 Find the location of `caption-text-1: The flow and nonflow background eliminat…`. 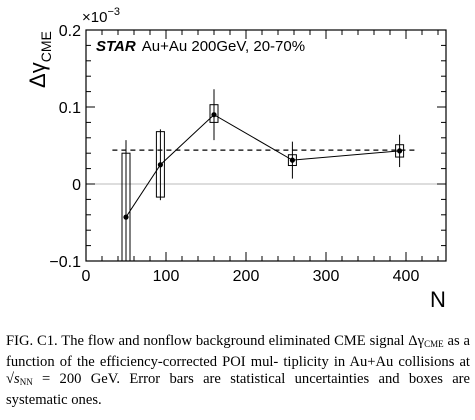

caption-text-1: The flow and nonflow background eliminat… is located at coordinates (213, 341).